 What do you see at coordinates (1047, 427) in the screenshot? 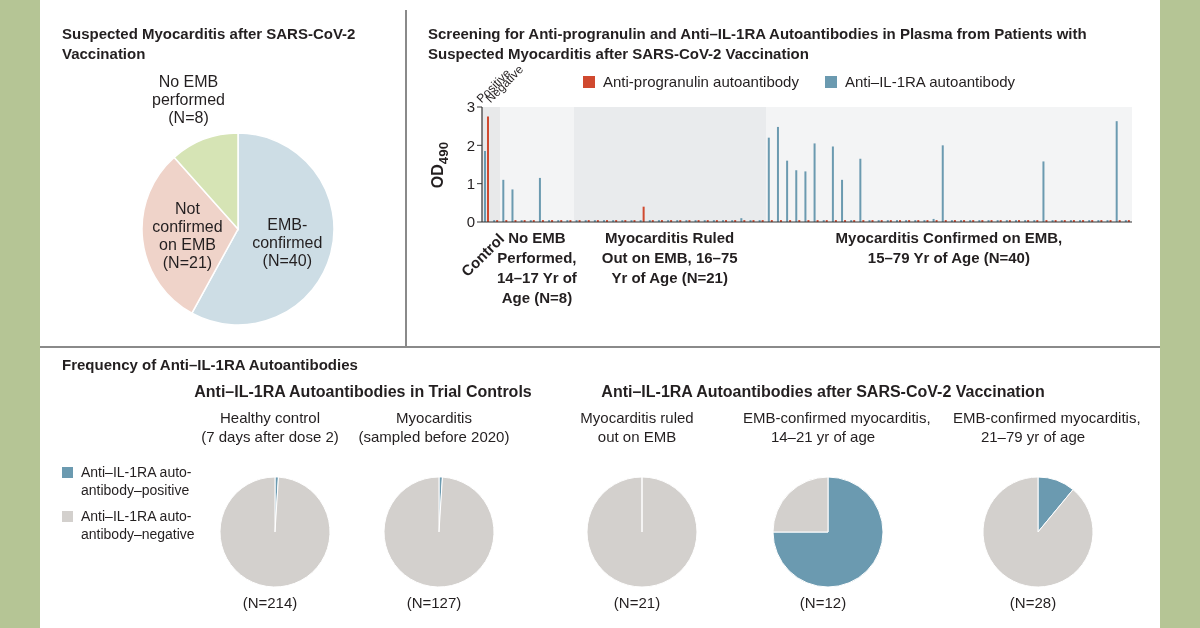
I see `chart-title: EMB-confirmed myocarditis, 21–79 yr of age` at bounding box center [1047, 427].